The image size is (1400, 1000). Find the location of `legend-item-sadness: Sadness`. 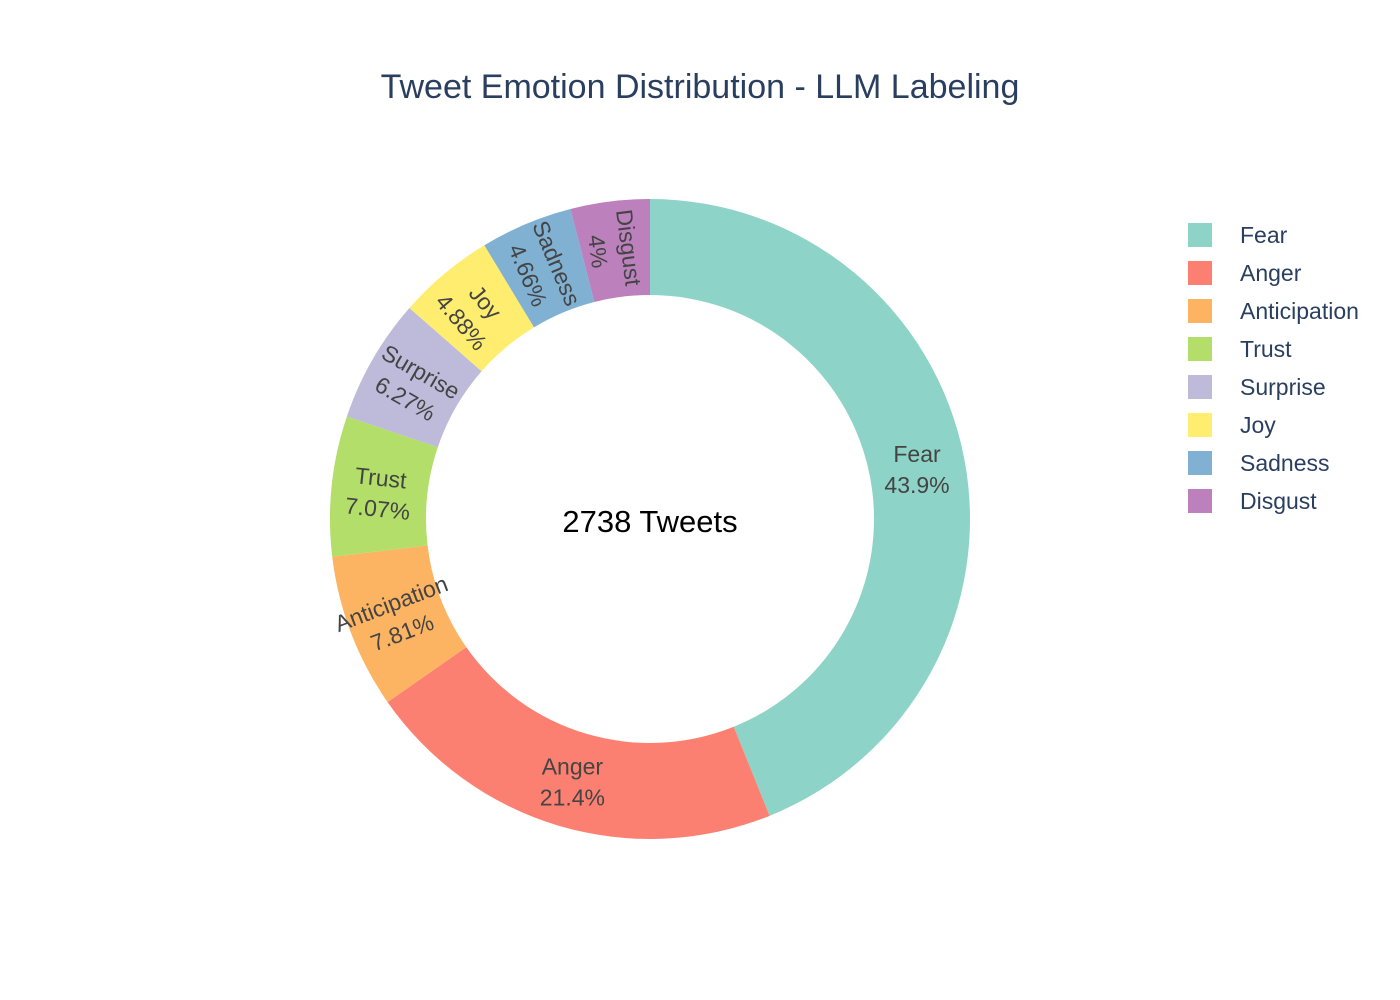

legend-item-sadness: Sadness is located at coordinates (1273, 463).